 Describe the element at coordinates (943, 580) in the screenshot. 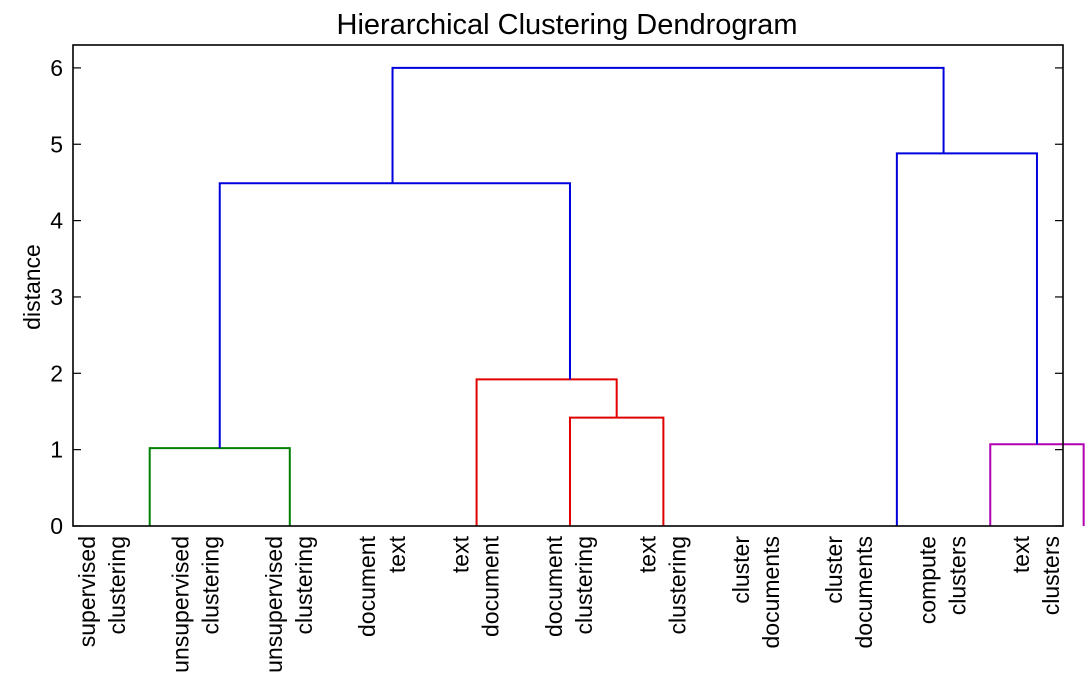

I see `leaf-label: compute clusters` at that location.